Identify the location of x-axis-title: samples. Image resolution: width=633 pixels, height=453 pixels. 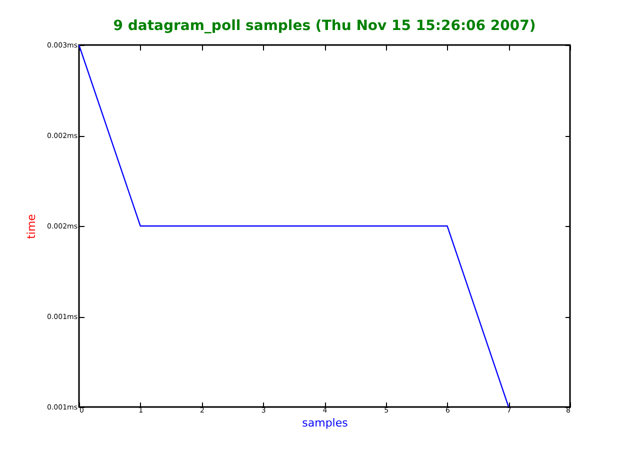
(325, 423).